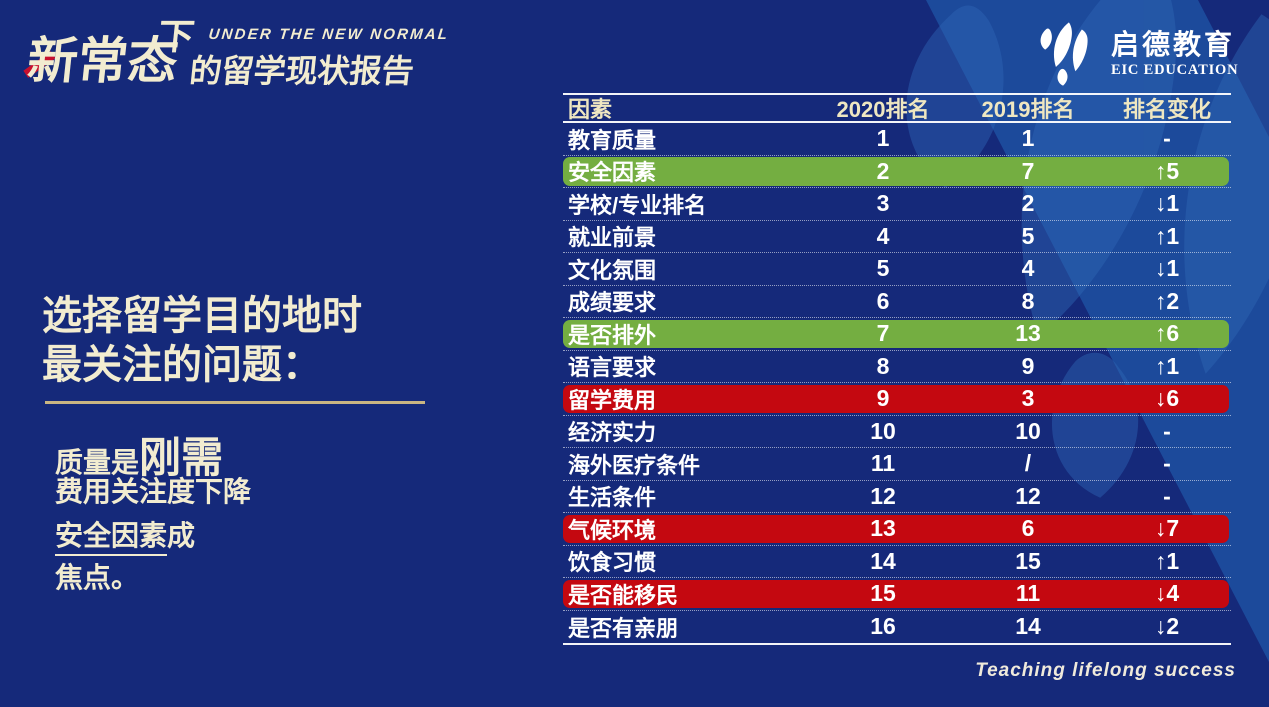  What do you see at coordinates (612, 400) in the screenshot?
I see `cell-factor: 留学费用` at bounding box center [612, 400].